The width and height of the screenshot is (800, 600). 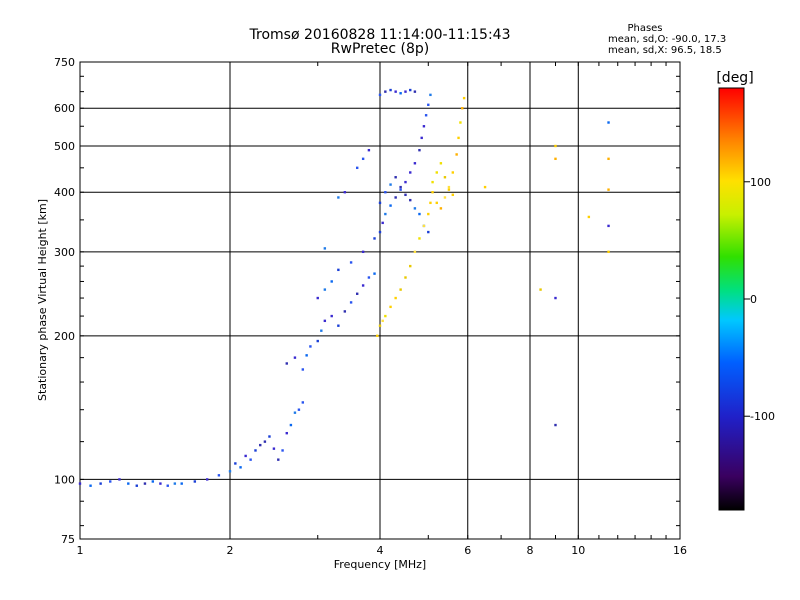 What do you see at coordinates (64, 301) in the screenshot?
I see `y-tick-labels: 75 100 200 300 400 500 600 750` at bounding box center [64, 301].